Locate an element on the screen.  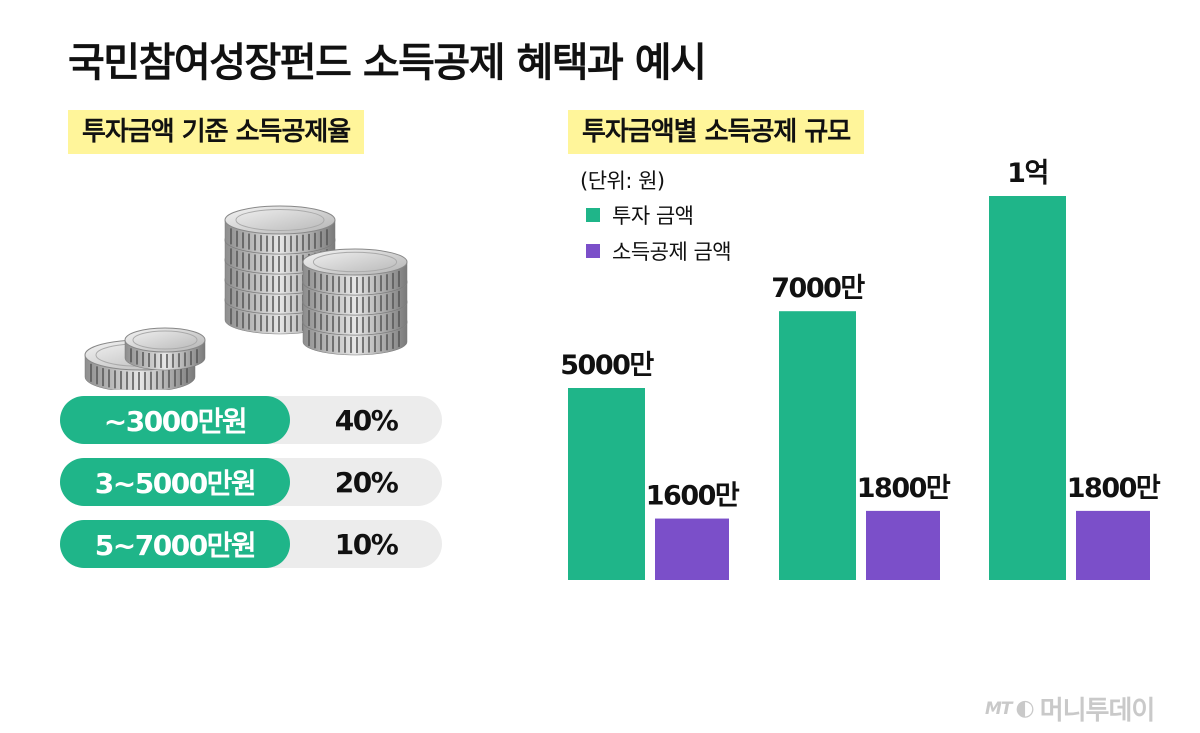
deduction-label-3: 1800만 is located at coordinates (1114, 488).